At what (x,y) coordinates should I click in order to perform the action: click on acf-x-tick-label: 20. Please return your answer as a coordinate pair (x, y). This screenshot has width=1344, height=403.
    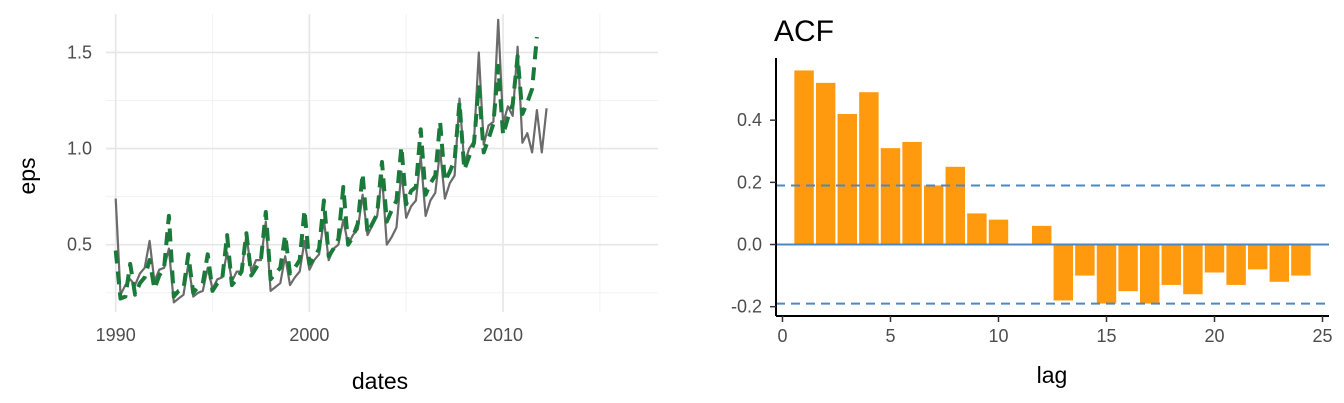
    Looking at the image, I should click on (1214, 336).